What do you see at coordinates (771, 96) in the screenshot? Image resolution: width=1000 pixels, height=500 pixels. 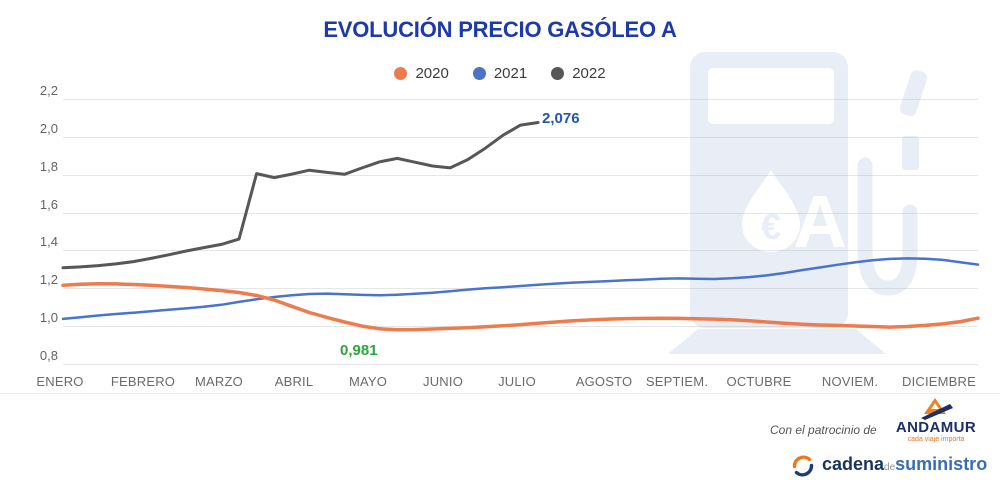 I see `pump-screen` at bounding box center [771, 96].